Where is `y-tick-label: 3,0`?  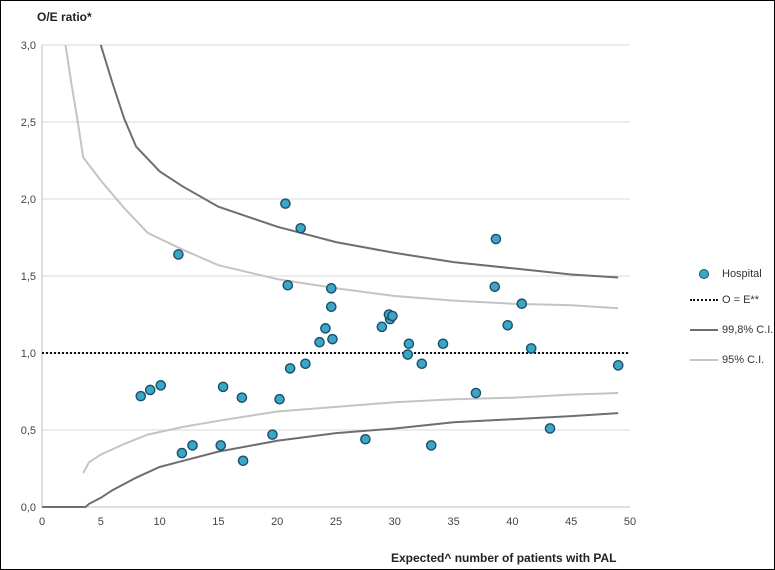 y-tick-label: 3,0 is located at coordinates (28, 46).